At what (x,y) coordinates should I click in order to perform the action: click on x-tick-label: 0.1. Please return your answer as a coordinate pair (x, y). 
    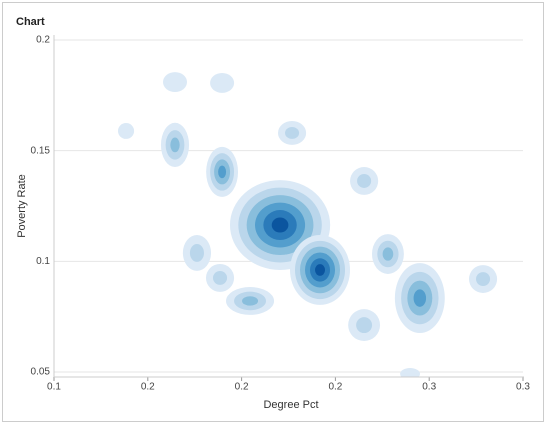
    Looking at the image, I should click on (54, 387).